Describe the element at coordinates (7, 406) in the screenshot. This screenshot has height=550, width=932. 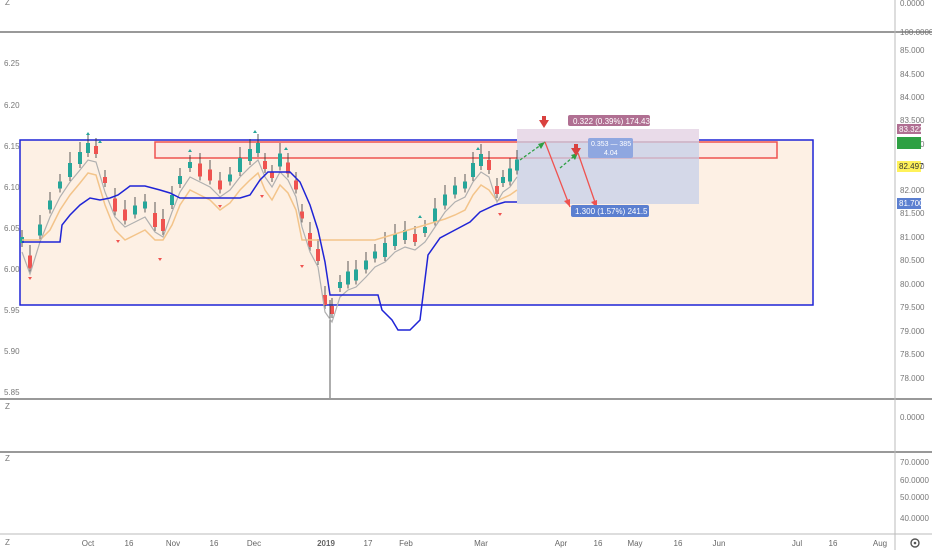
I see `corner-label-z-mid: Z` at that location.